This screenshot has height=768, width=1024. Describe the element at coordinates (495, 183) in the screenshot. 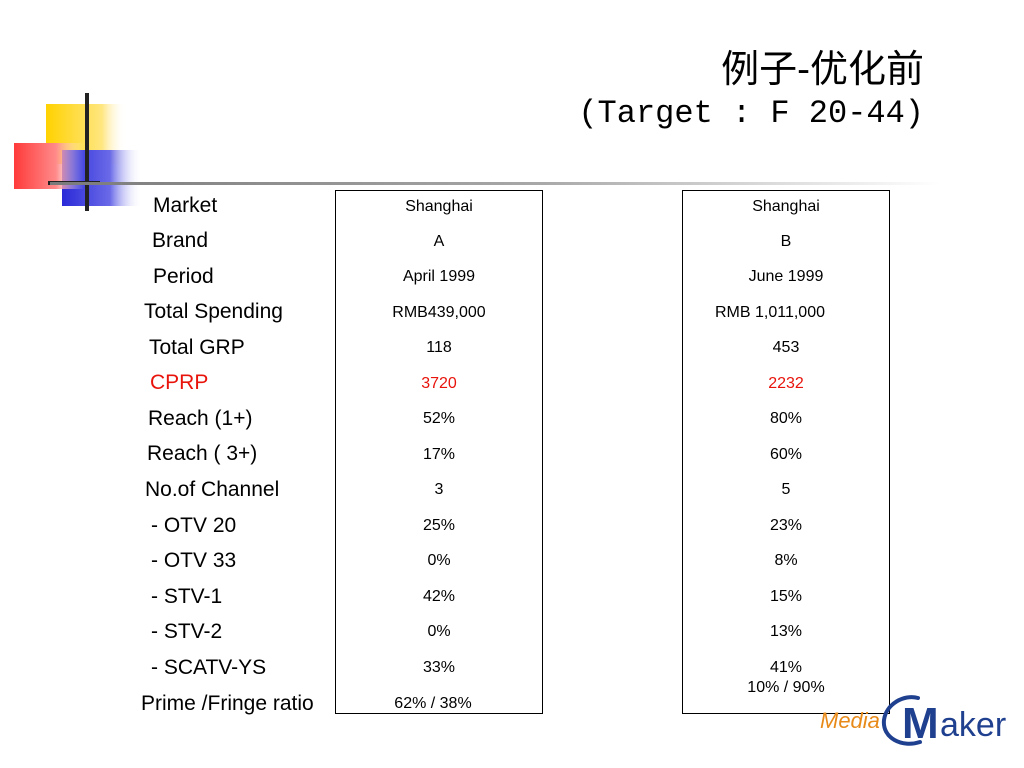

I see `title-divider` at that location.